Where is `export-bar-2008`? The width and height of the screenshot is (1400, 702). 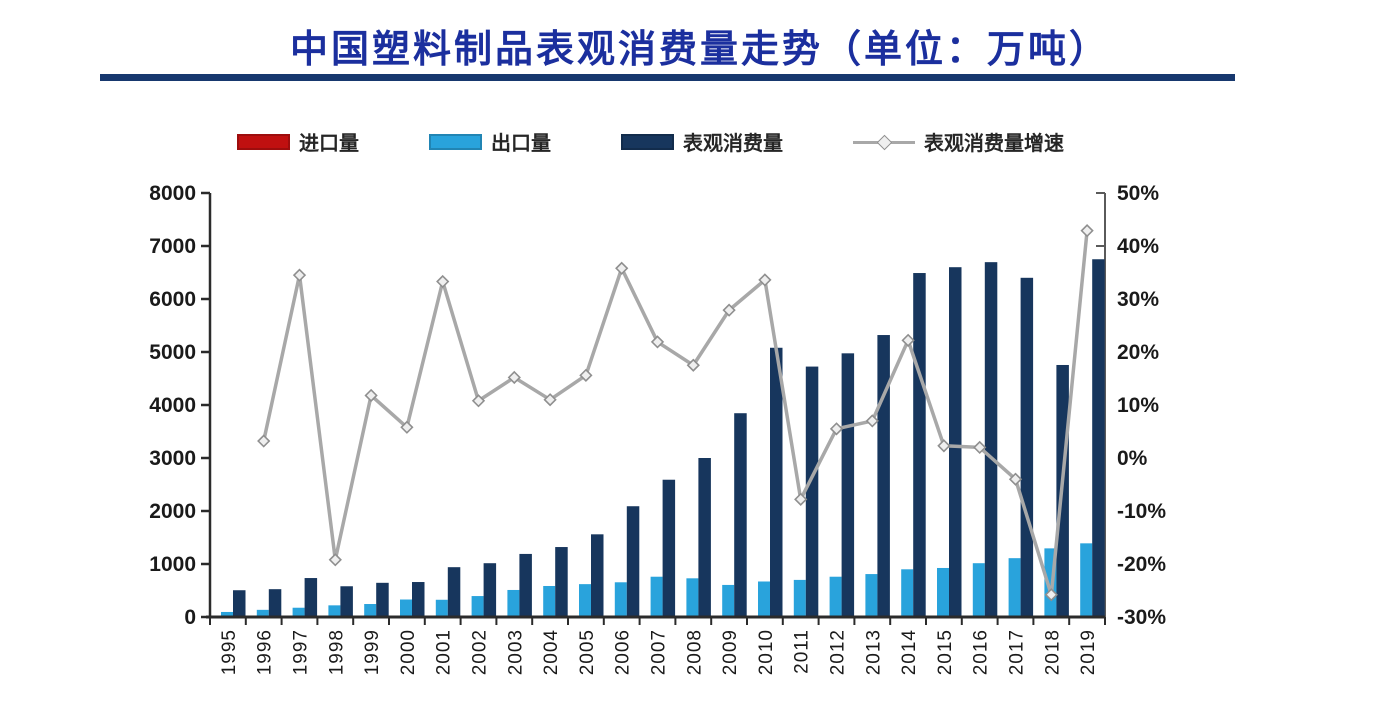
export-bar-2008 is located at coordinates (692, 597).